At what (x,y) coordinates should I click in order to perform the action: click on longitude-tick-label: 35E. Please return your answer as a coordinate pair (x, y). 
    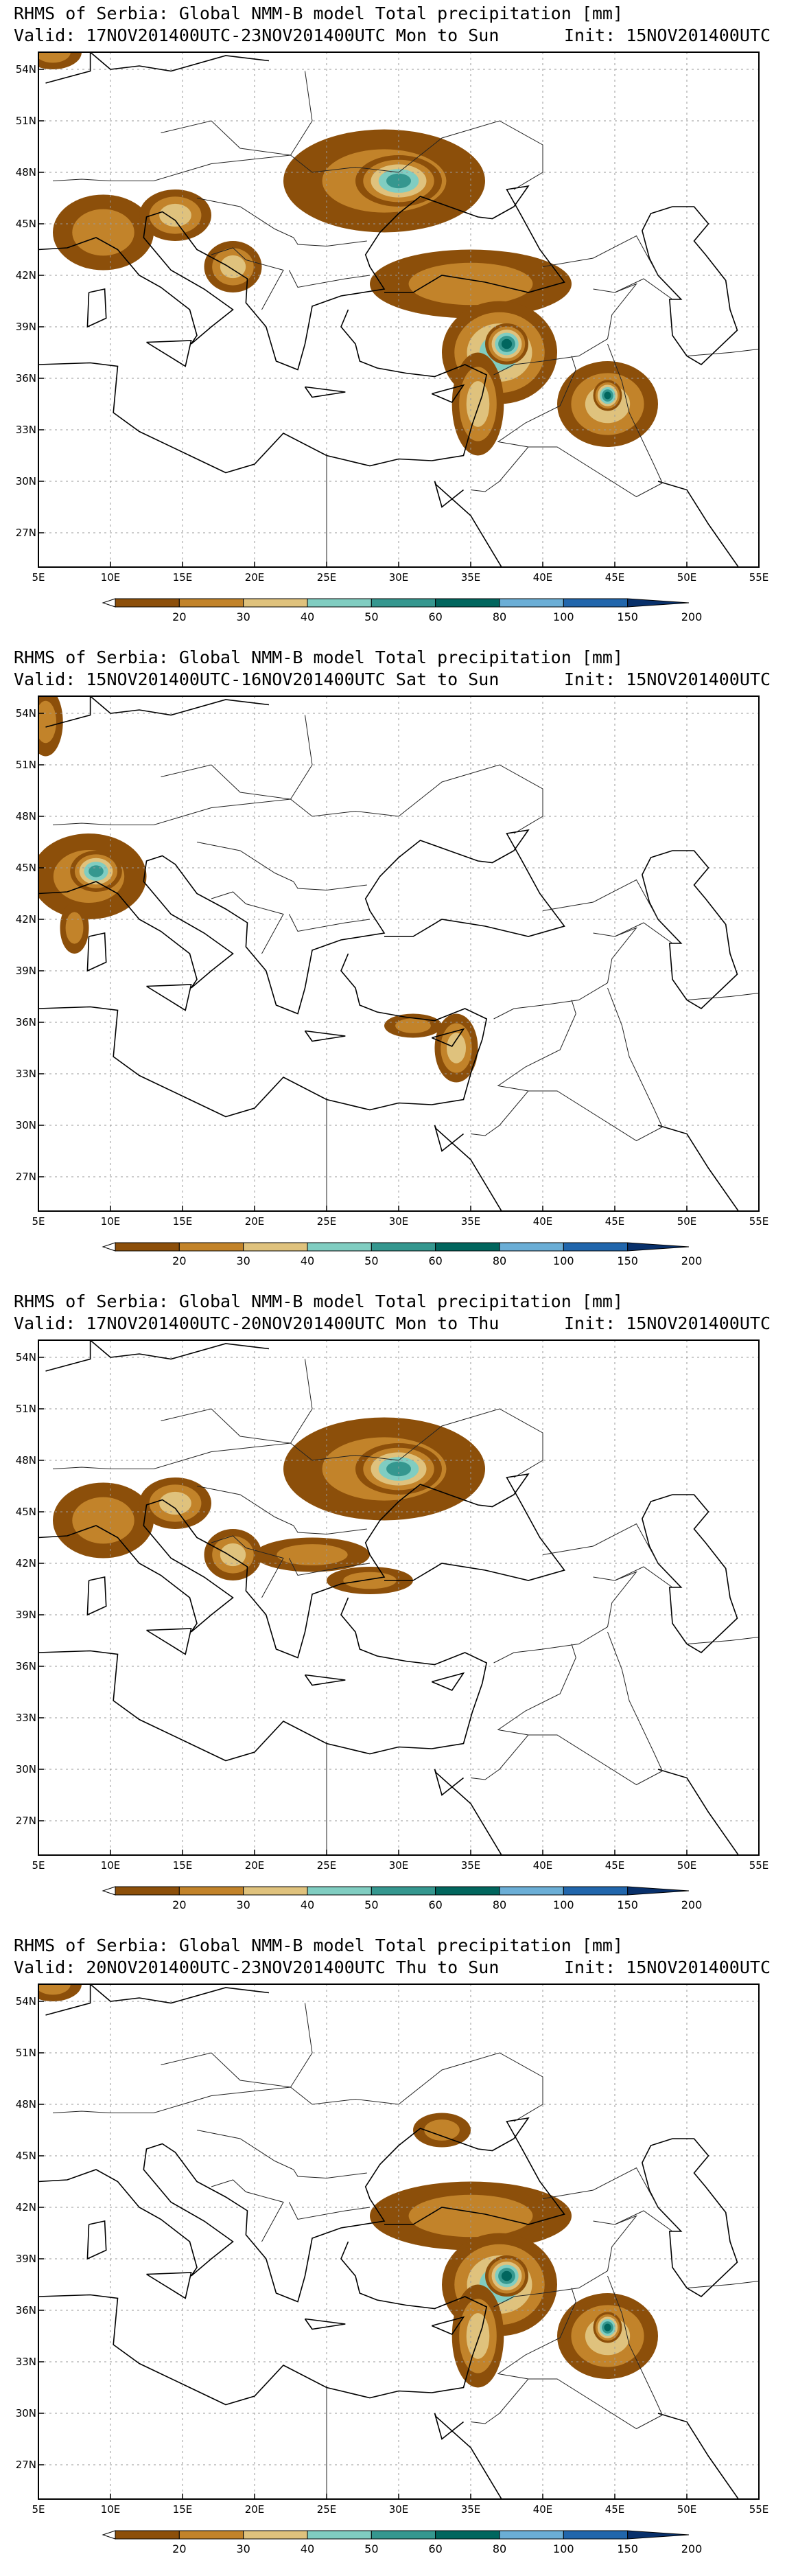
    Looking at the image, I should click on (471, 577).